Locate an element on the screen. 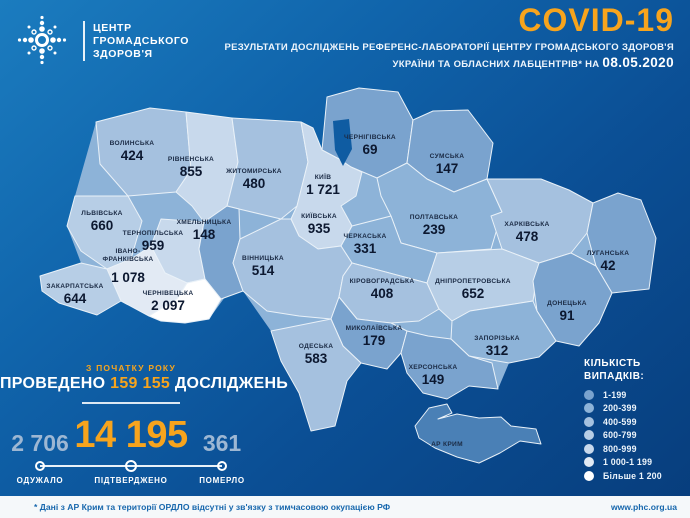 The image size is (690, 518). report-date: 08.05.2020 is located at coordinates (638, 62).